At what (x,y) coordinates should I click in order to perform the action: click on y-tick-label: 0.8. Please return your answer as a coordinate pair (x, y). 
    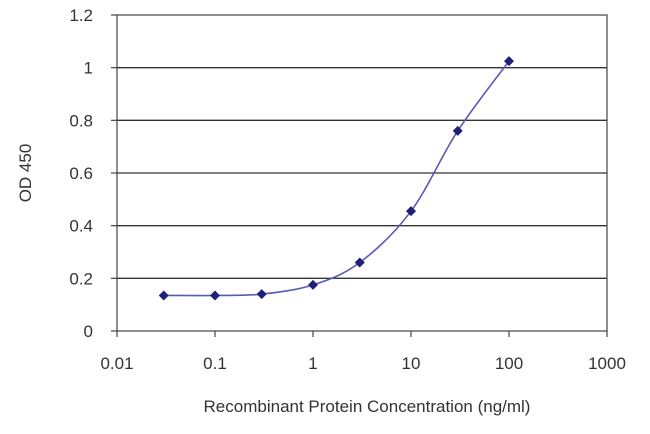
    Looking at the image, I should click on (81, 120).